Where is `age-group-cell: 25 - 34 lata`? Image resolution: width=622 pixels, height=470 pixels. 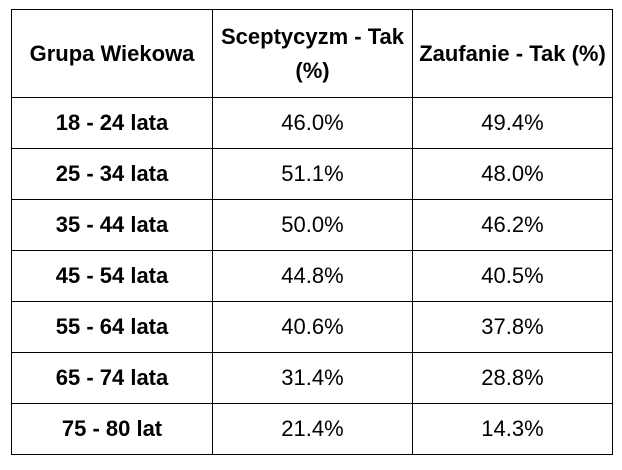 age-group-cell: 25 - 34 lata is located at coordinates (112, 174).